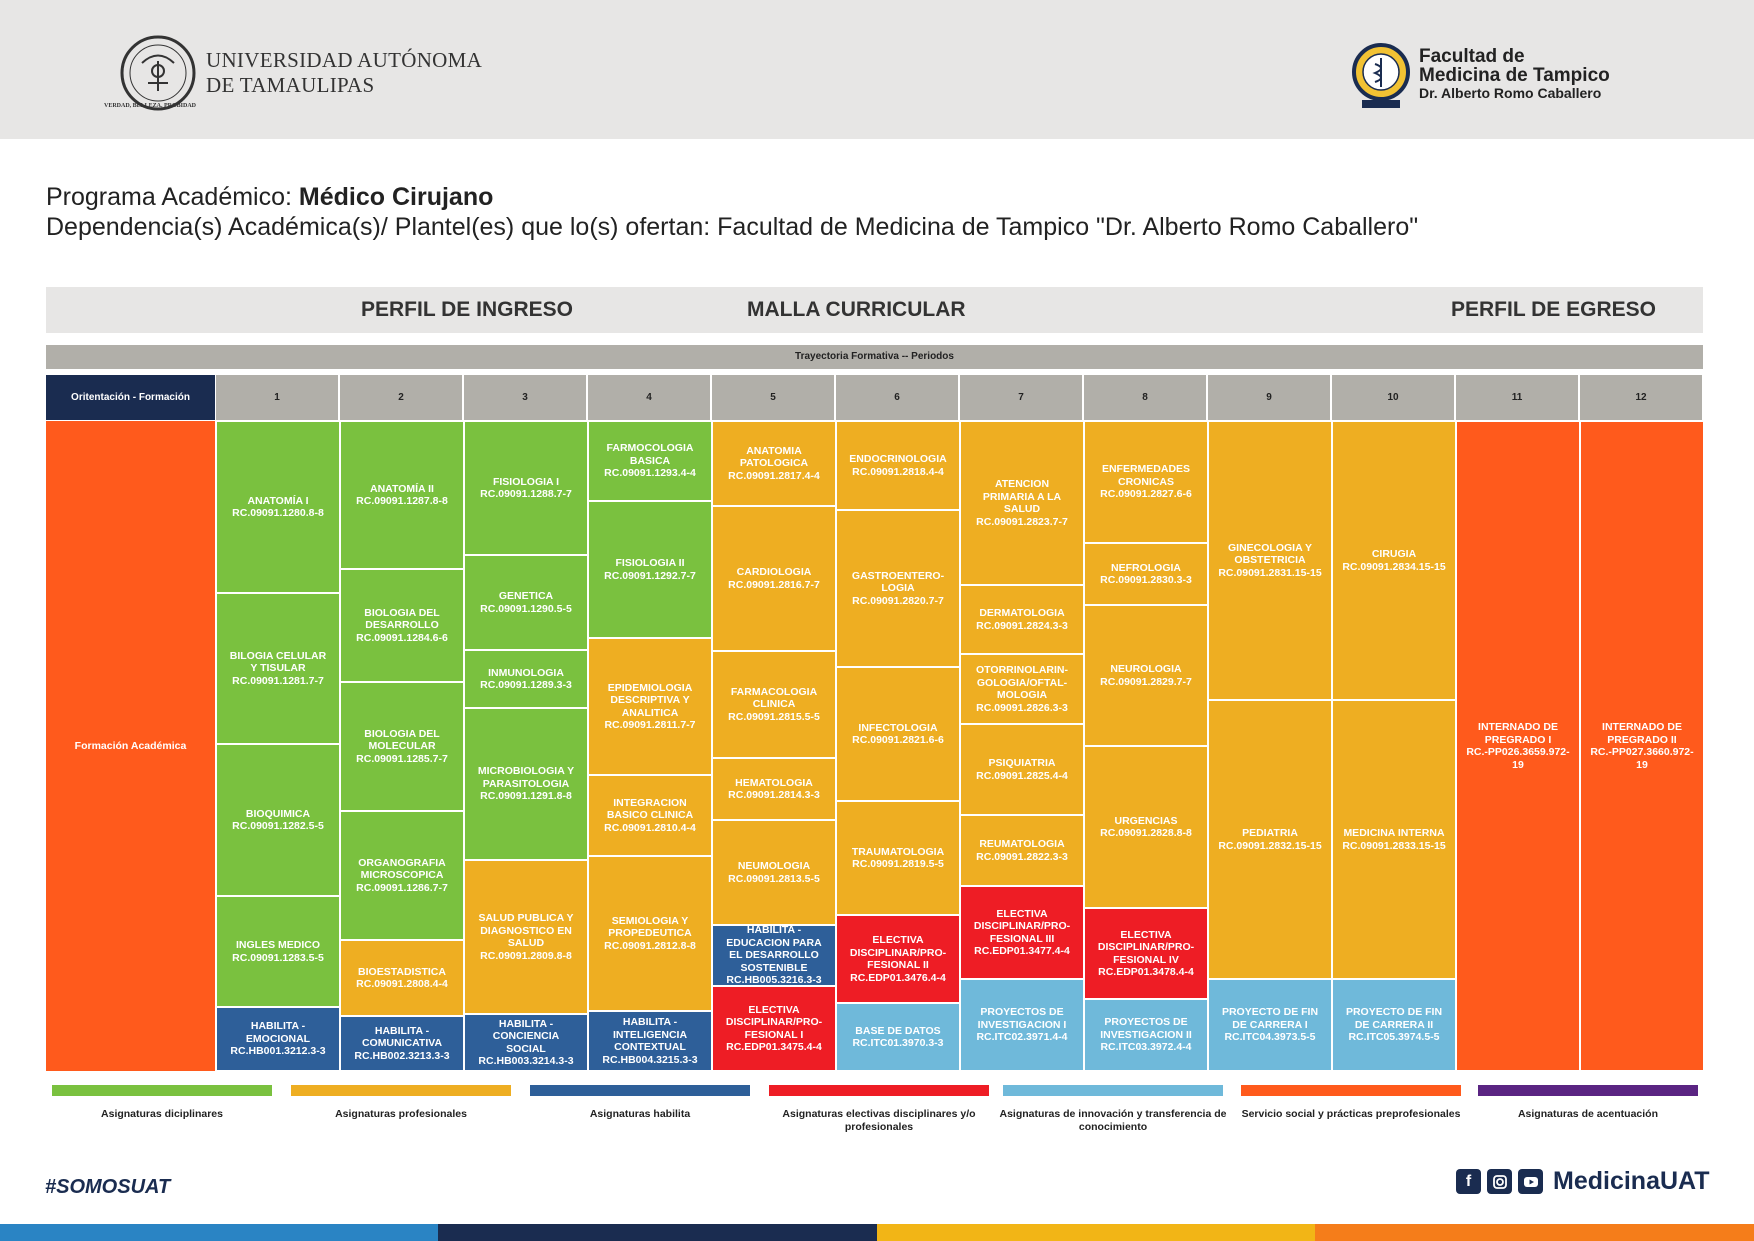 Image resolution: width=1754 pixels, height=1241 pixels. I want to click on course-name: CIRUGIA, so click(1394, 554).